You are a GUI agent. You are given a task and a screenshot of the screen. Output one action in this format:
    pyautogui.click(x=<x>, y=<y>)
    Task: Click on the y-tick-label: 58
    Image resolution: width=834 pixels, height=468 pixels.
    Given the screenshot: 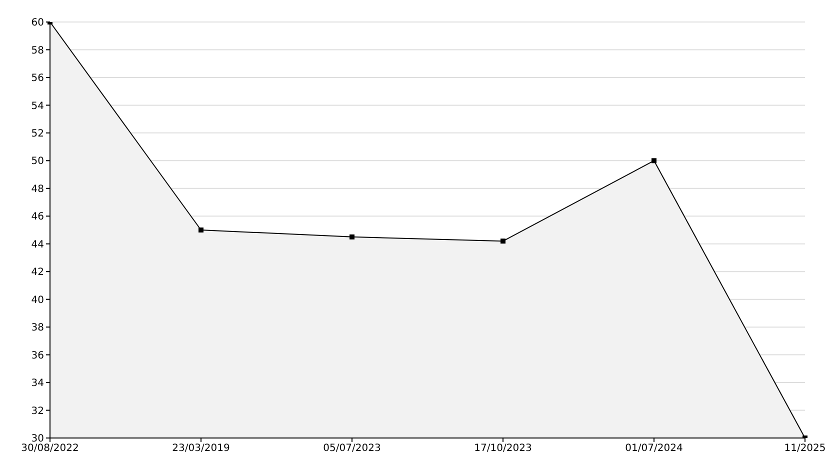 What is the action you would take?
    pyautogui.click(x=37, y=50)
    